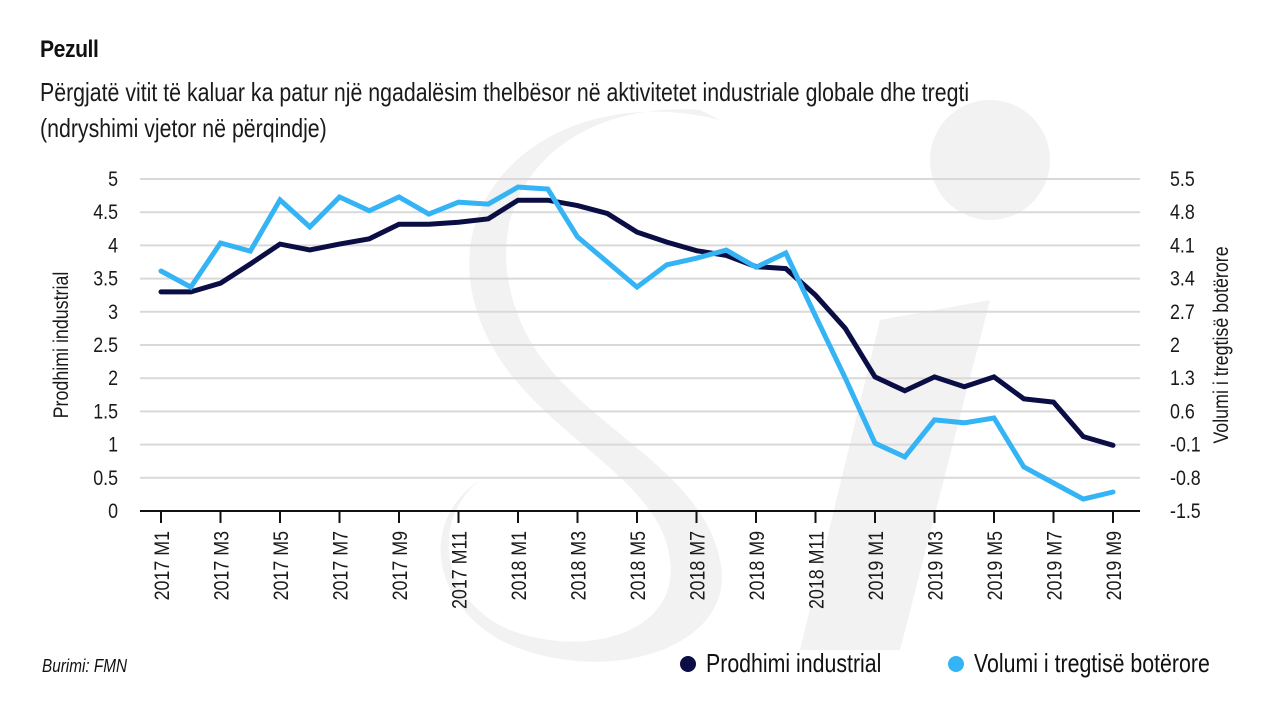 The width and height of the screenshot is (1280, 720). Describe the element at coordinates (84, 666) in the screenshot. I see `source-note: Burimi: FMN` at that location.